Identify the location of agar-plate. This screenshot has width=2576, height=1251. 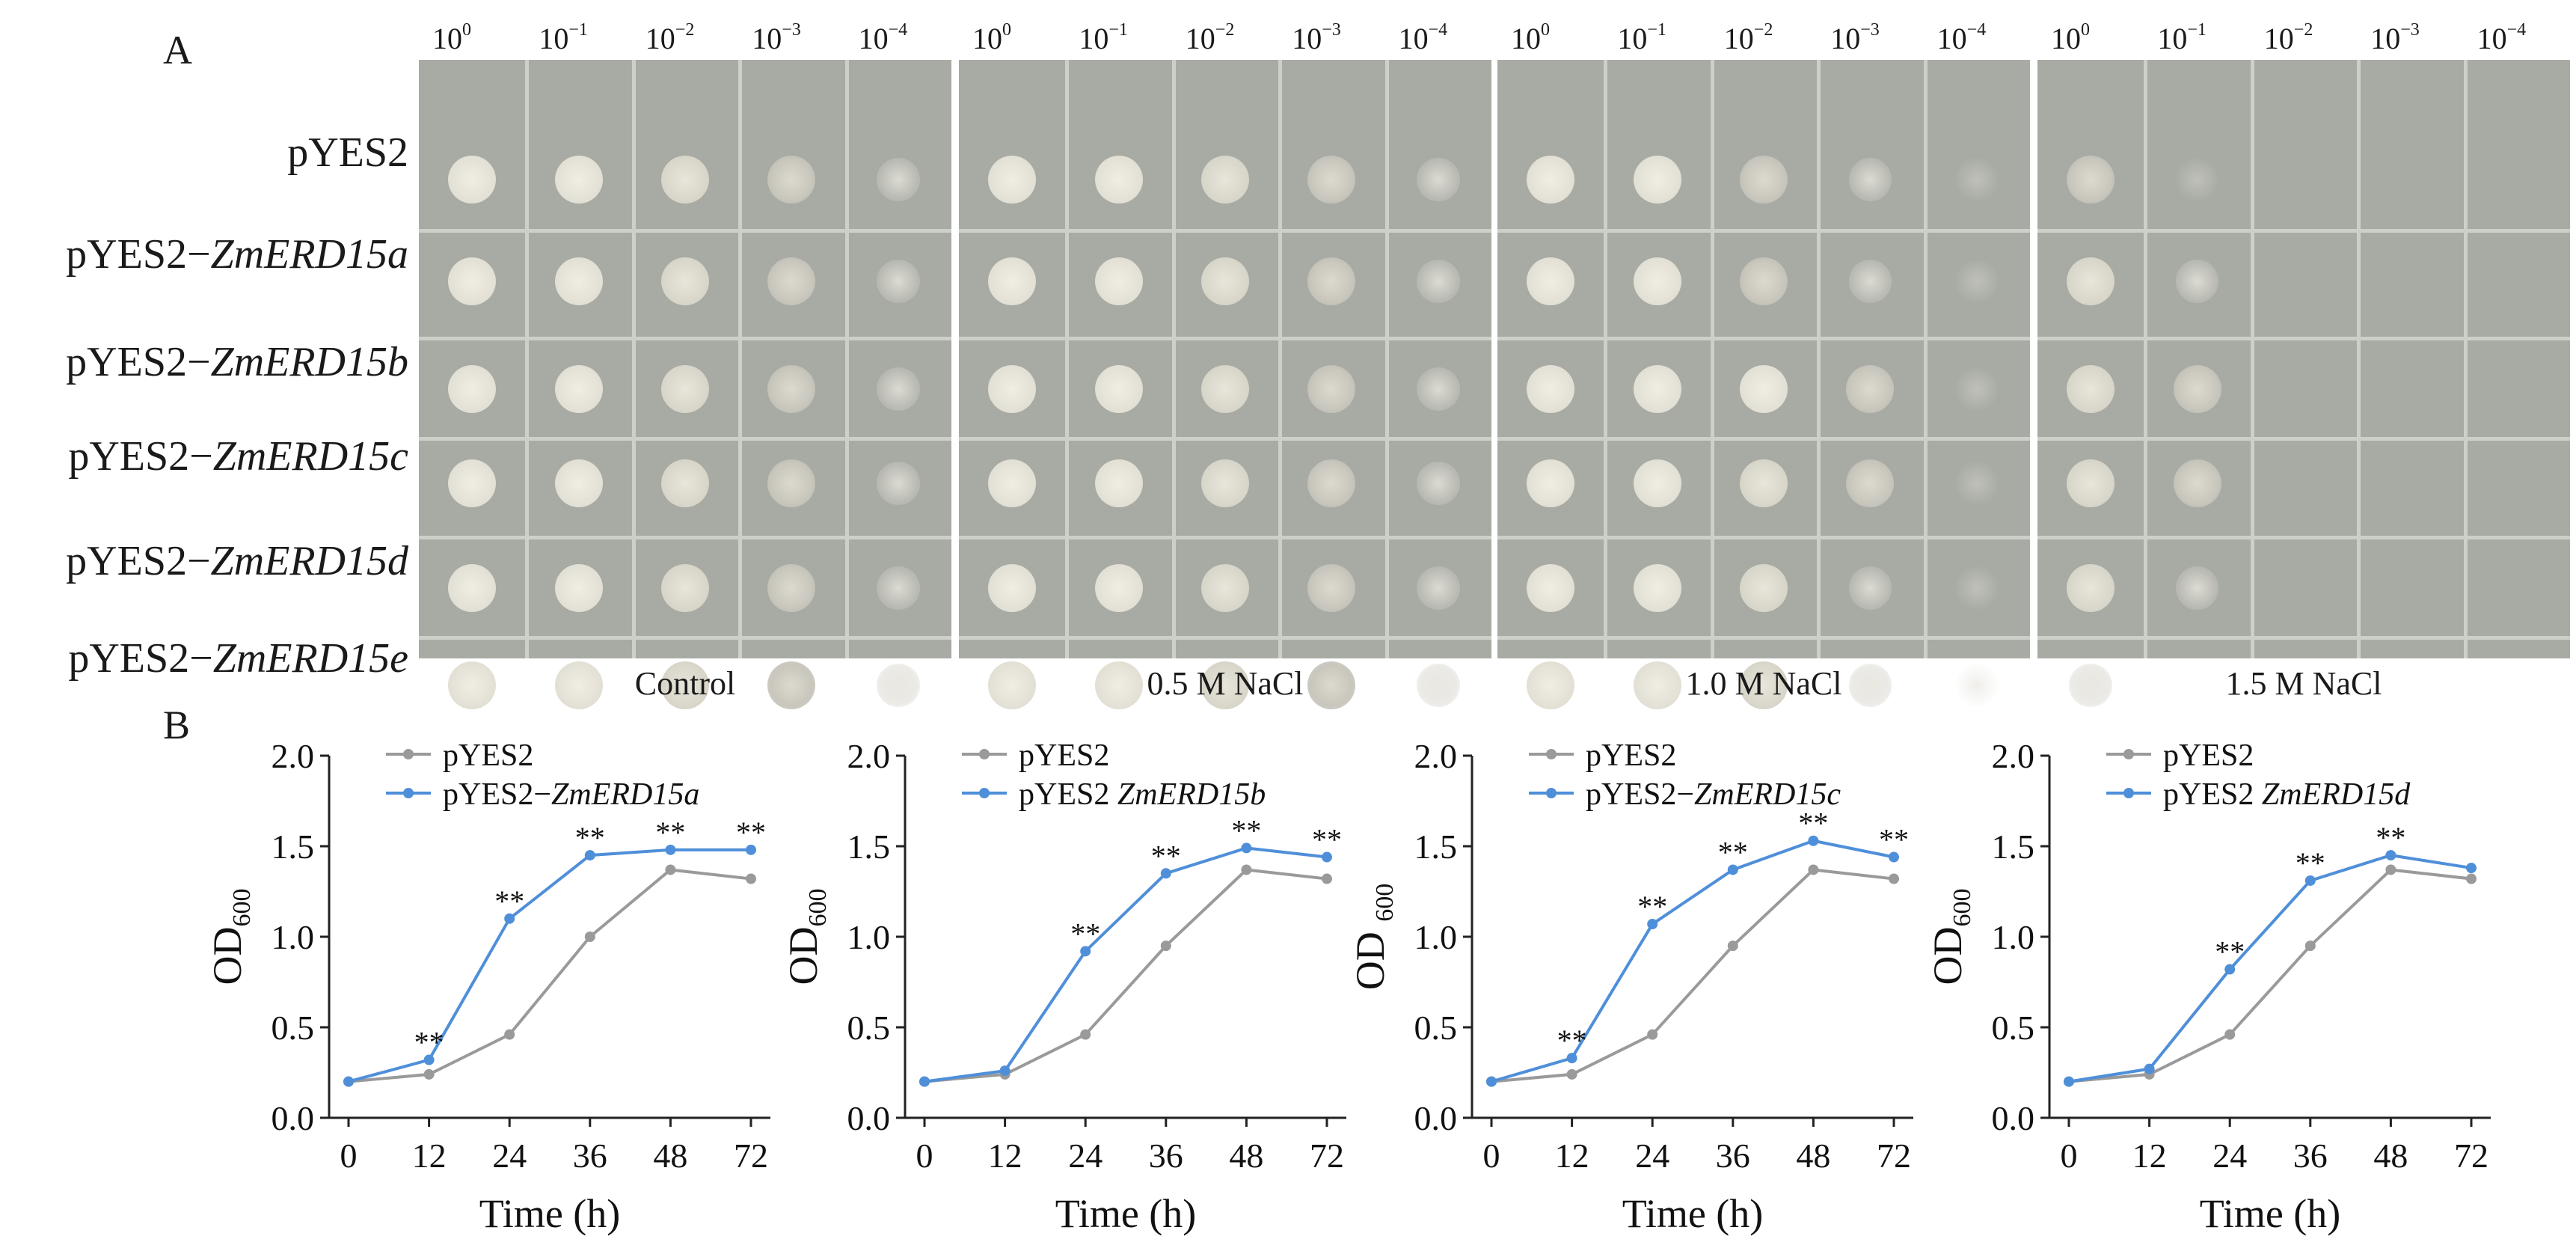
(685, 384).